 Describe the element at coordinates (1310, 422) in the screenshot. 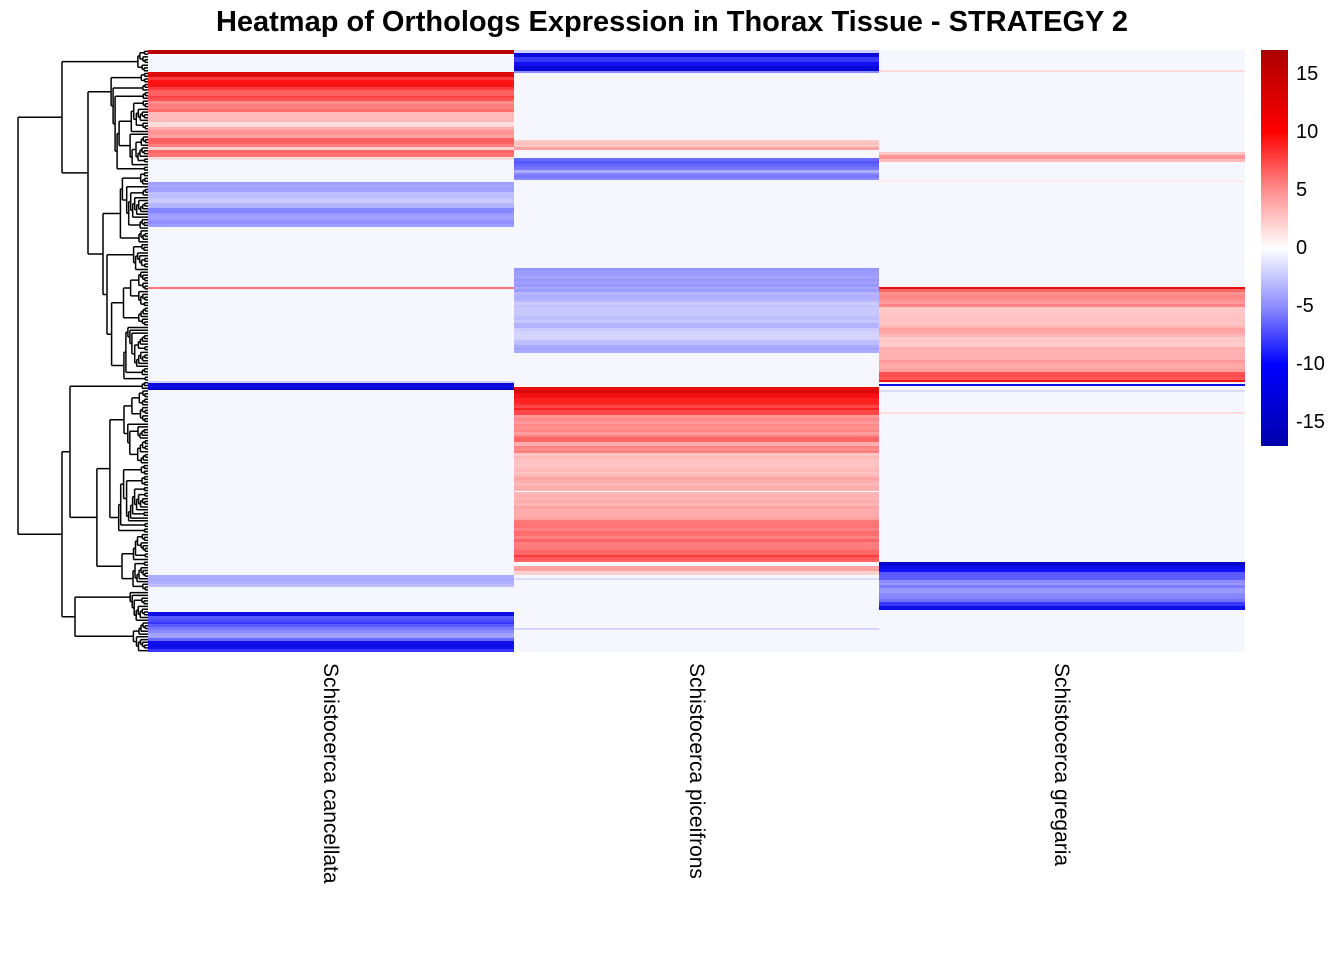

I see `colorbar-tick--15: -15` at that location.